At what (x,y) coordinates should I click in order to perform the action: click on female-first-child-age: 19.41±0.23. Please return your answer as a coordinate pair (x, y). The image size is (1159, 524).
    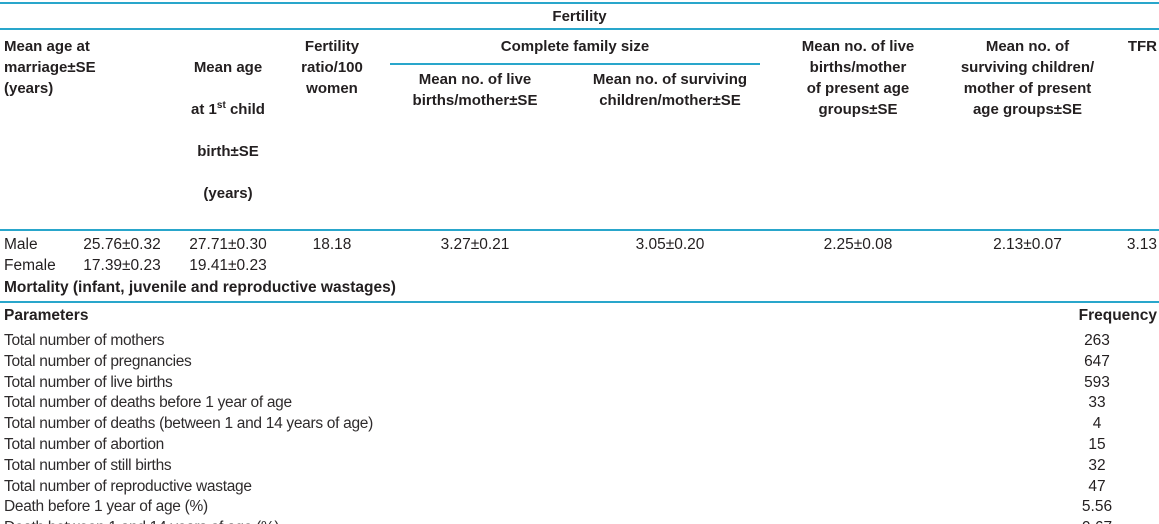
    Looking at the image, I should click on (228, 265).